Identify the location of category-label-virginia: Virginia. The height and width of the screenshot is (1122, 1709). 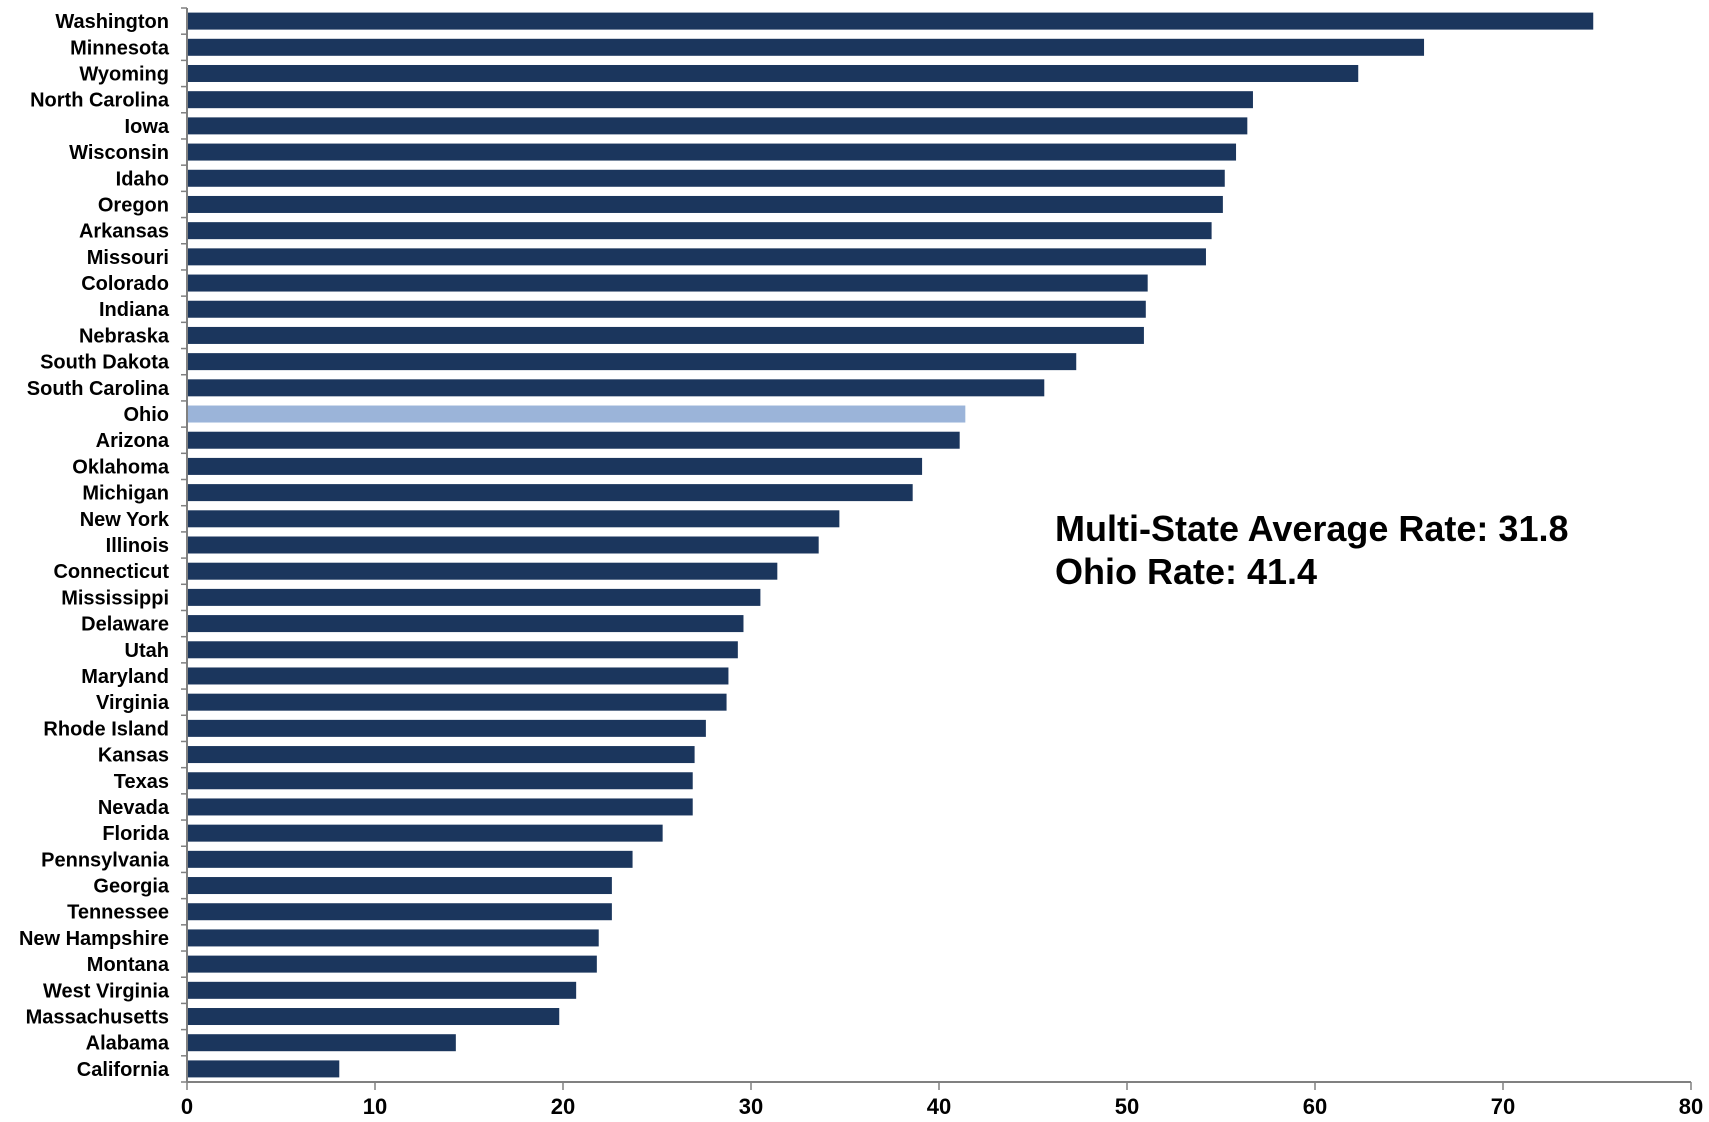
(133, 703).